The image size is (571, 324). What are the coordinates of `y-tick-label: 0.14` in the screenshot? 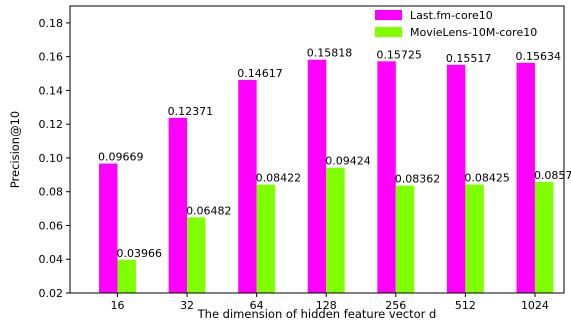 It's located at (51, 90).